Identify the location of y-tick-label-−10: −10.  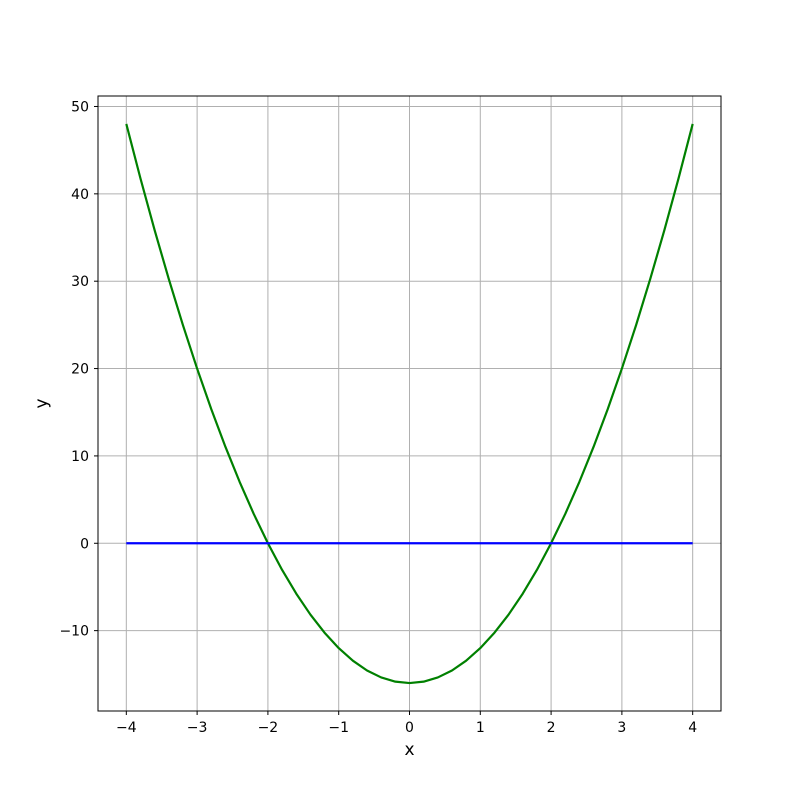
(74, 632).